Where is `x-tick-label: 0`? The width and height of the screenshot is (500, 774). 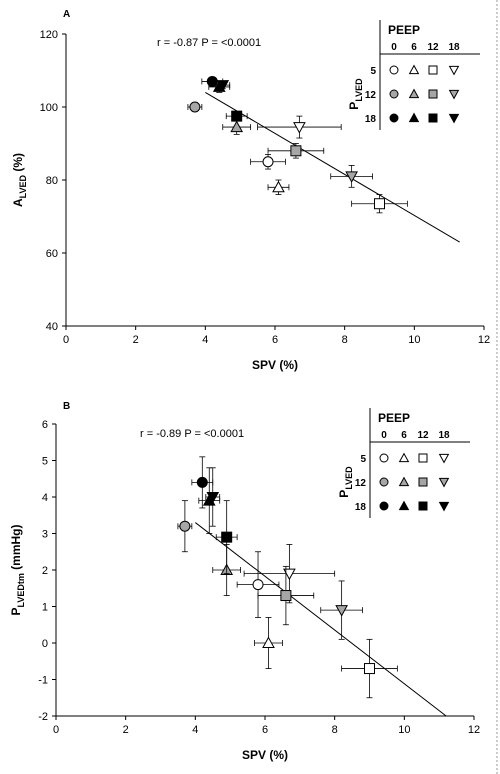 x-tick-label: 0 is located at coordinates (66, 340).